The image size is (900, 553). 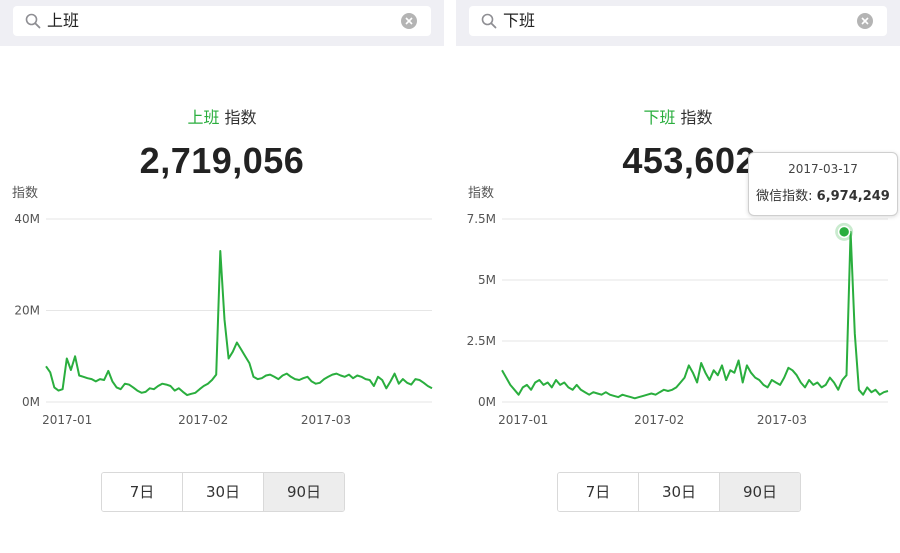 I want to click on title-keyword: 上班, so click(x=203, y=117).